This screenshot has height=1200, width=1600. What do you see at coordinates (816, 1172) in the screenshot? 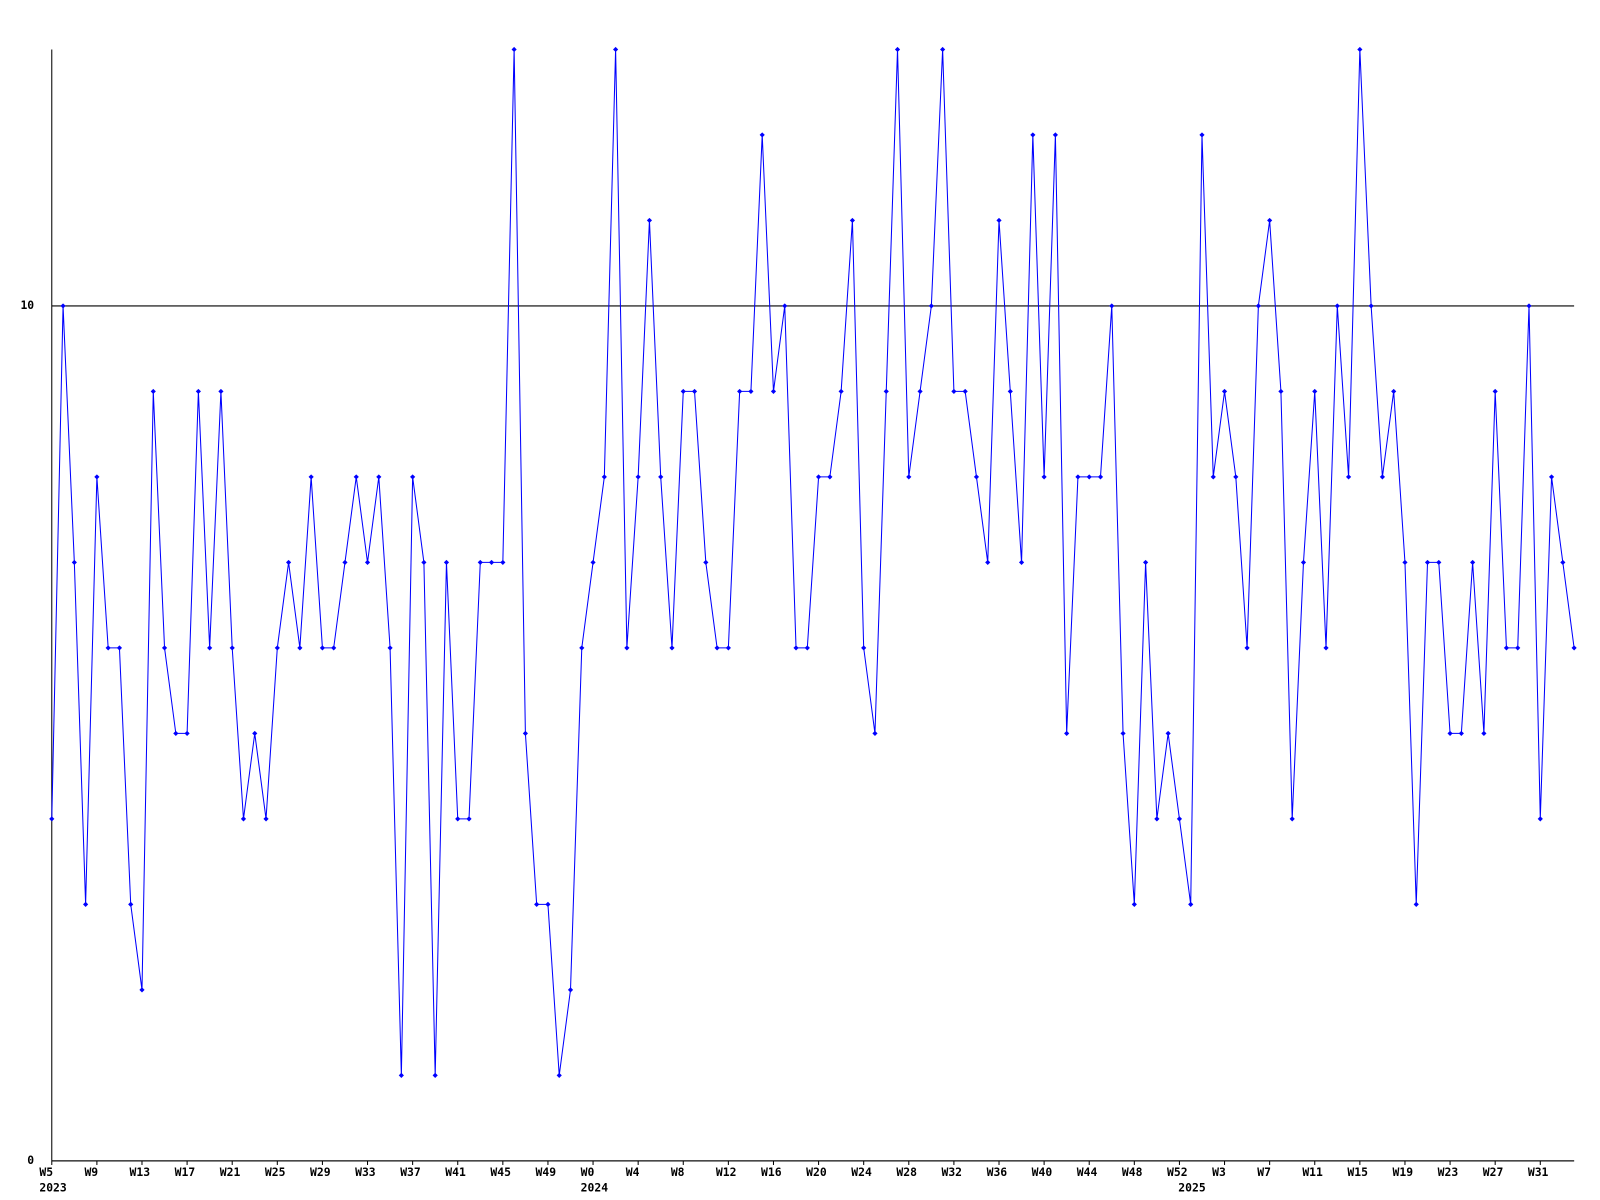
I see `x-tick-label: W20` at bounding box center [816, 1172].